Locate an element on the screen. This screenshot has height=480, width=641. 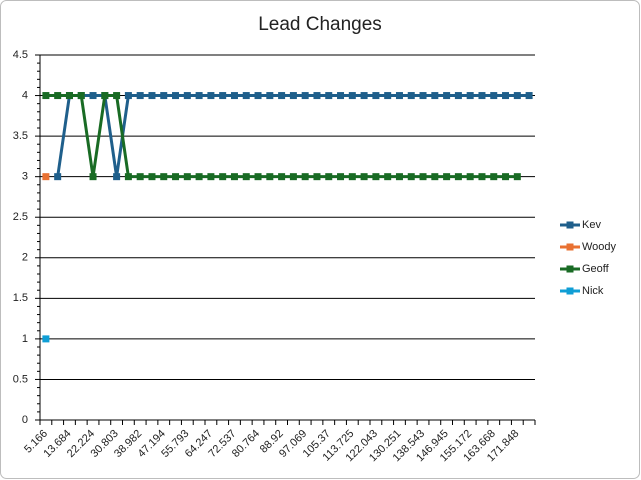
legend-label: Geoff is located at coordinates (596, 269).